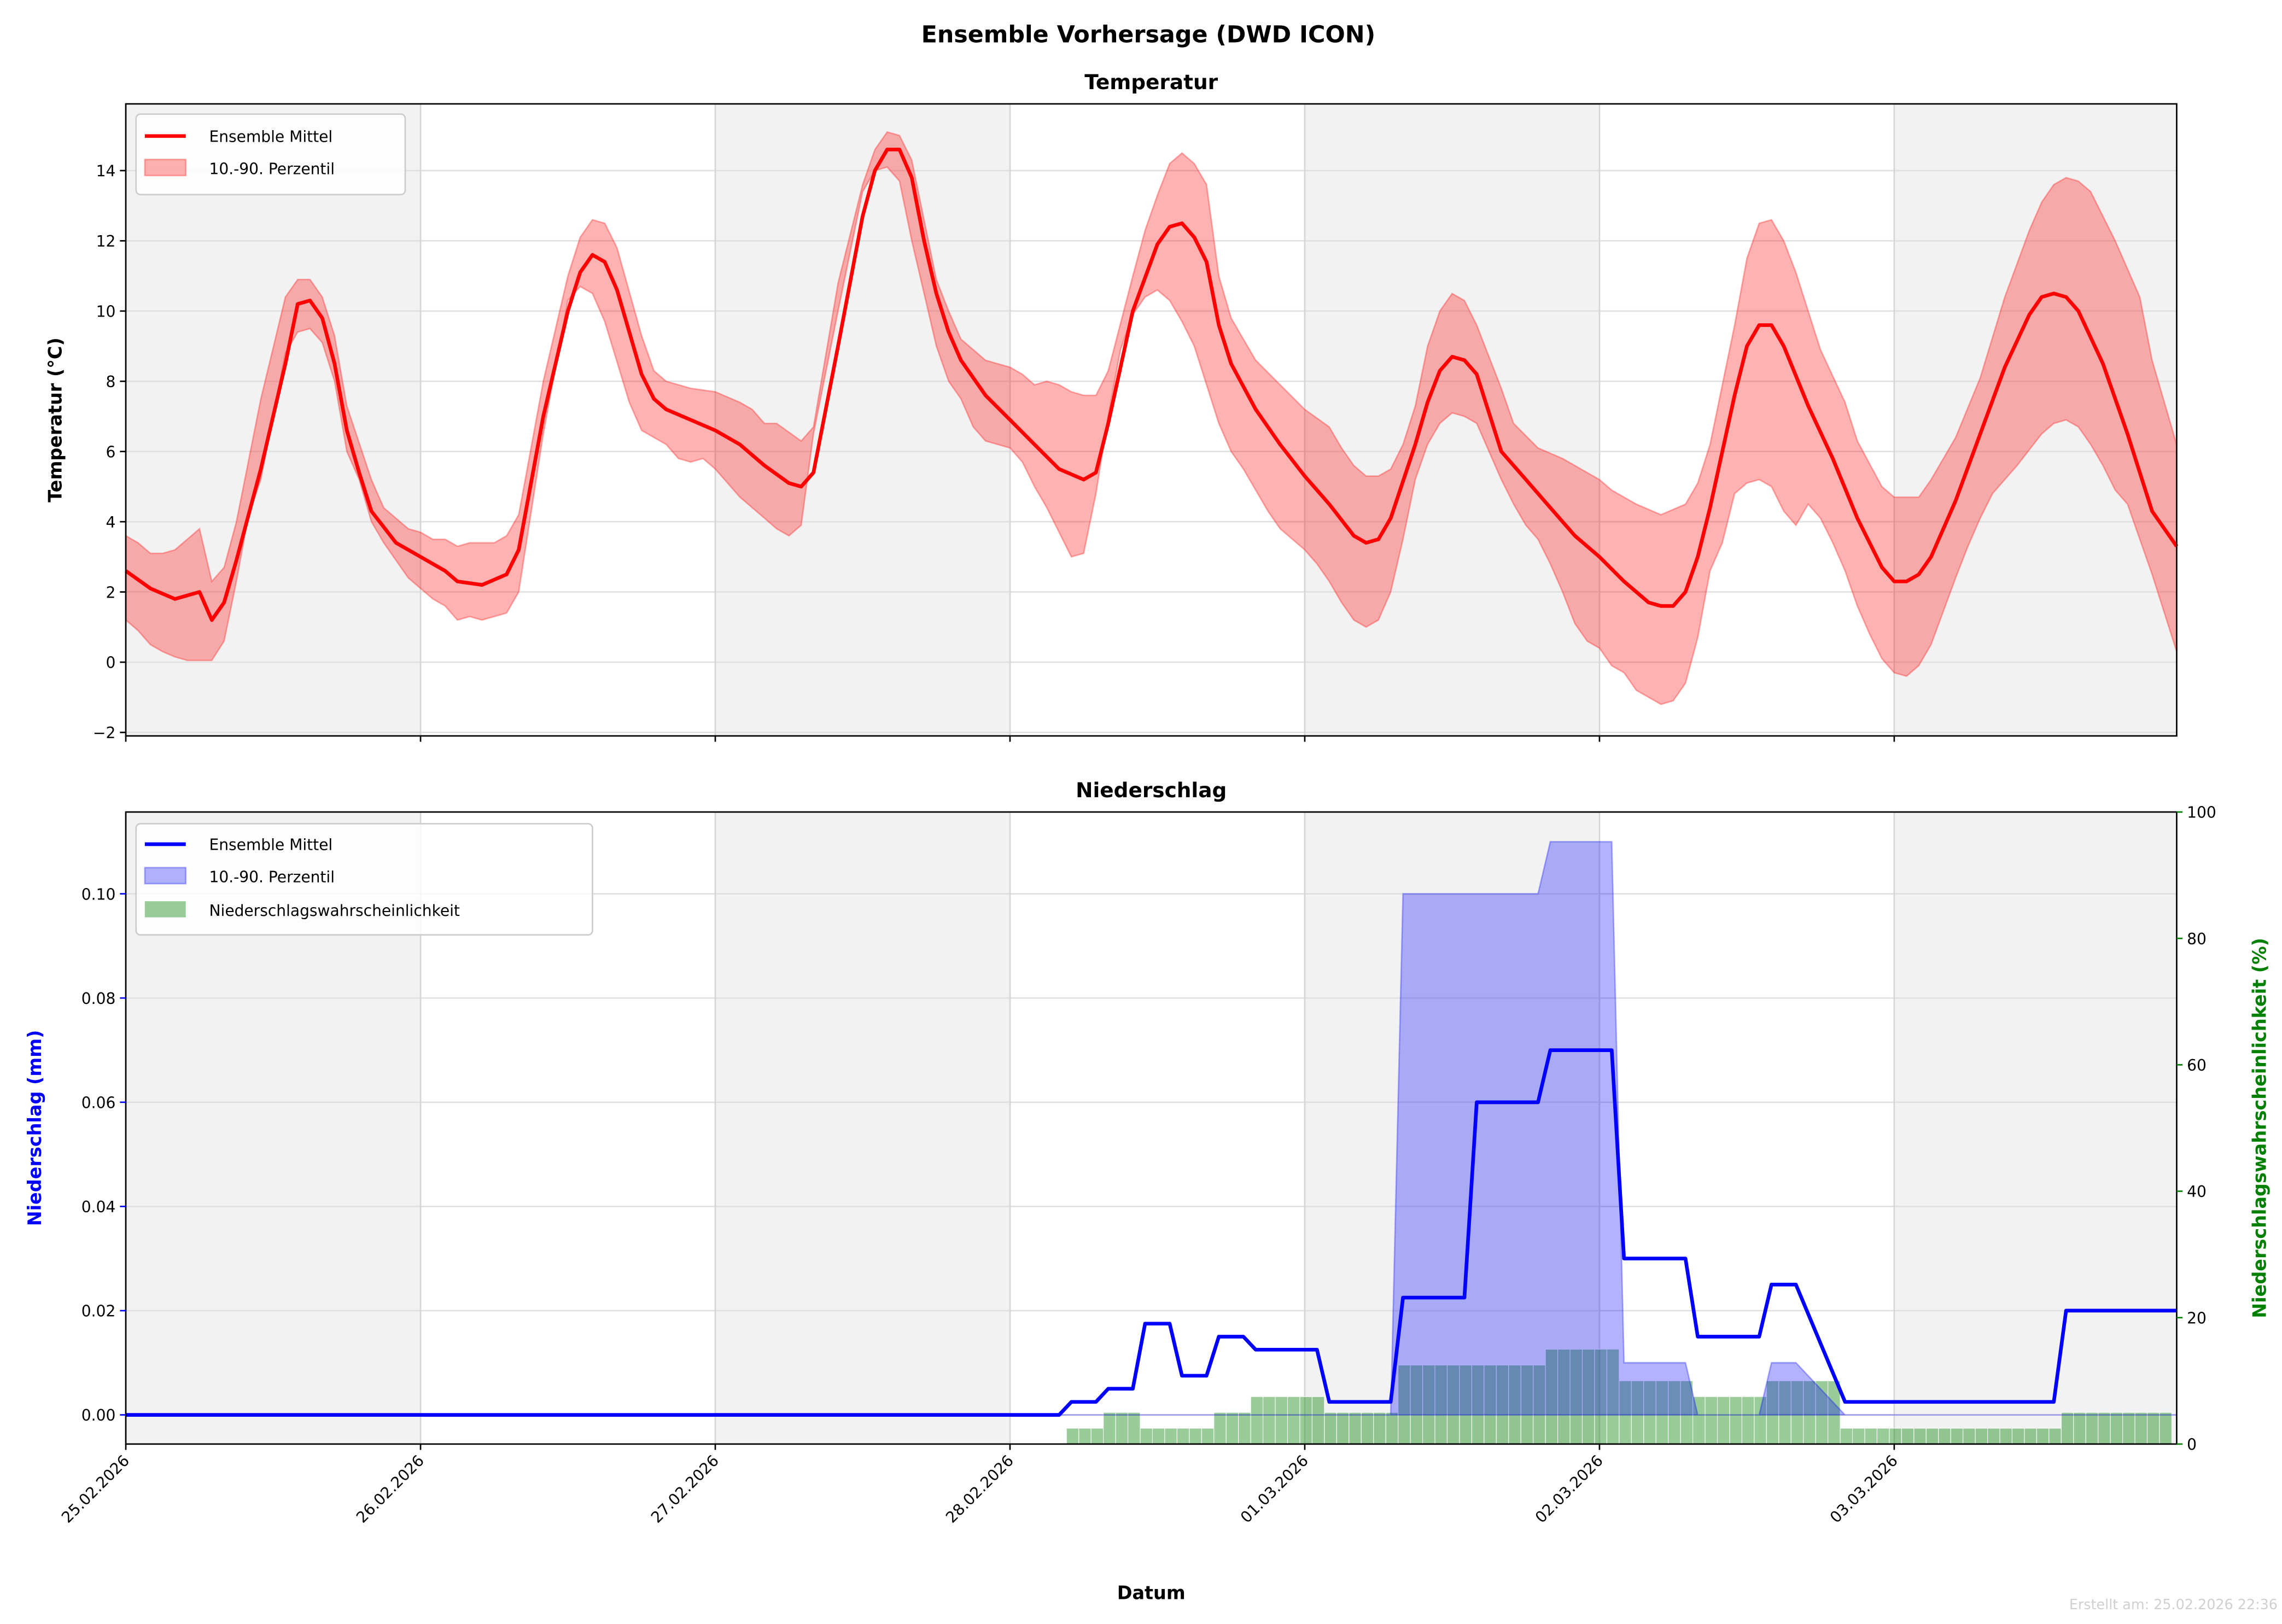  What do you see at coordinates (111, 522) in the screenshot?
I see `y-tick-label: 4` at bounding box center [111, 522].